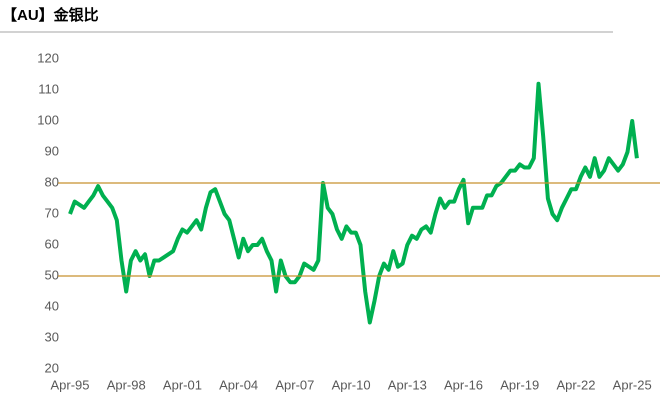 The image size is (661, 411). I want to click on x-tick-label: Apr-16, so click(463, 384).